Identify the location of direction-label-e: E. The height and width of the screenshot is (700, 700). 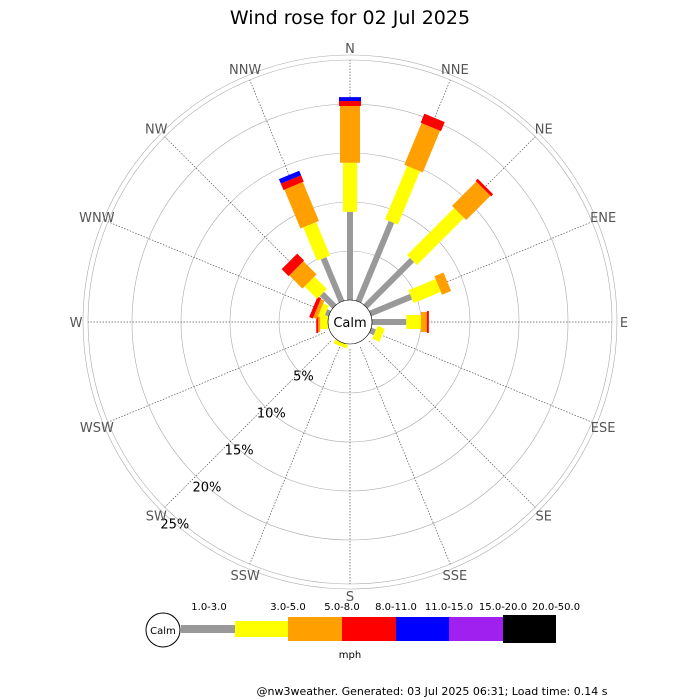
(624, 323).